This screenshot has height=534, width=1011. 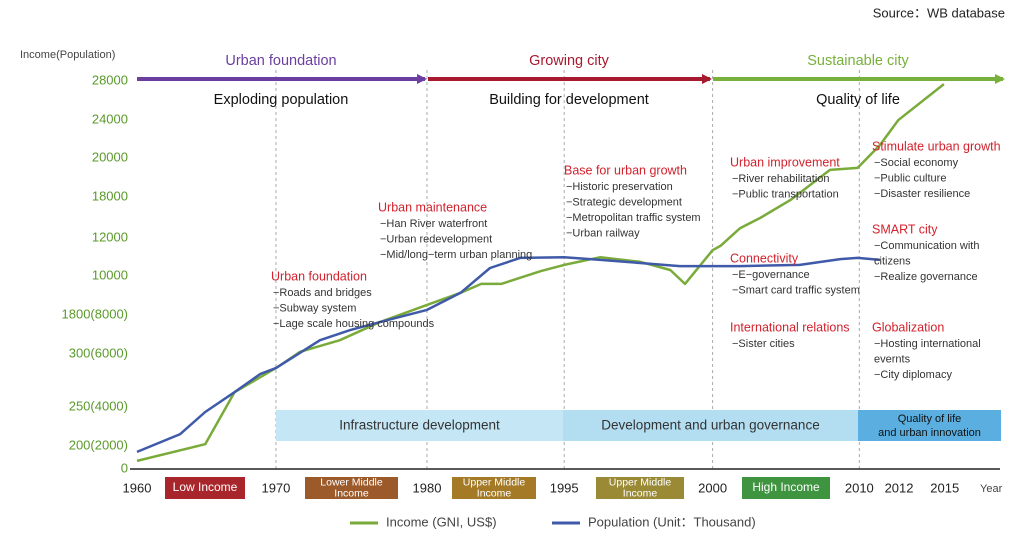 What do you see at coordinates (936, 146) in the screenshot?
I see `annotation-title: Stimulate urban growth` at bounding box center [936, 146].